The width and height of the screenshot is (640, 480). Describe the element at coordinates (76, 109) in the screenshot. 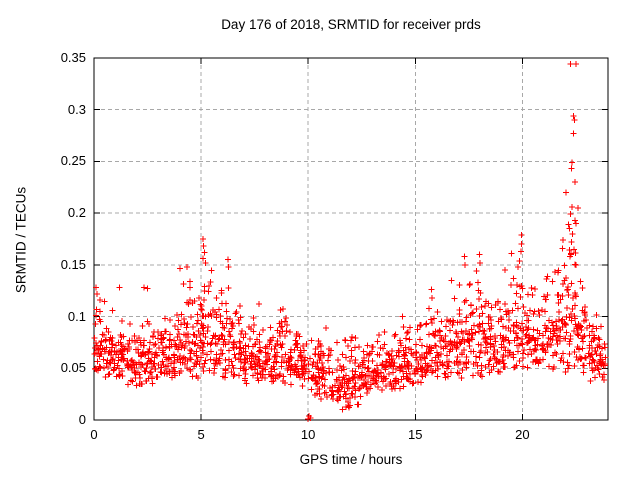

I see `y-tick-label: 0.3` at that location.